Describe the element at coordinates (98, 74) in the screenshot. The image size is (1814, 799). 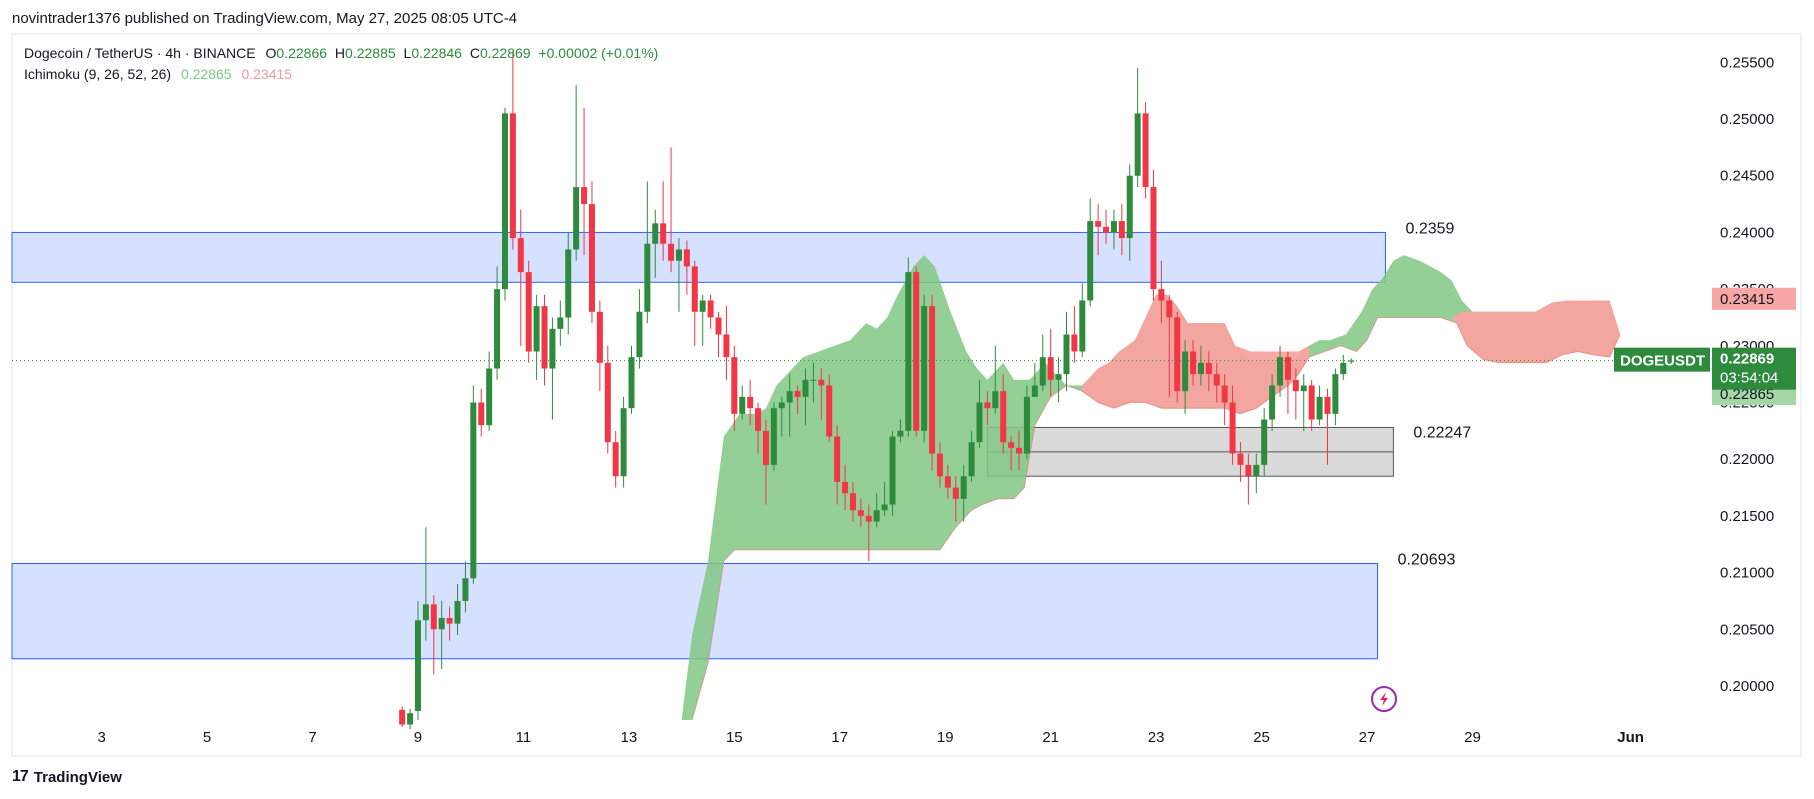
I see `legend-indicator: Ichimoku (9, 26, 52, 26)` at that location.